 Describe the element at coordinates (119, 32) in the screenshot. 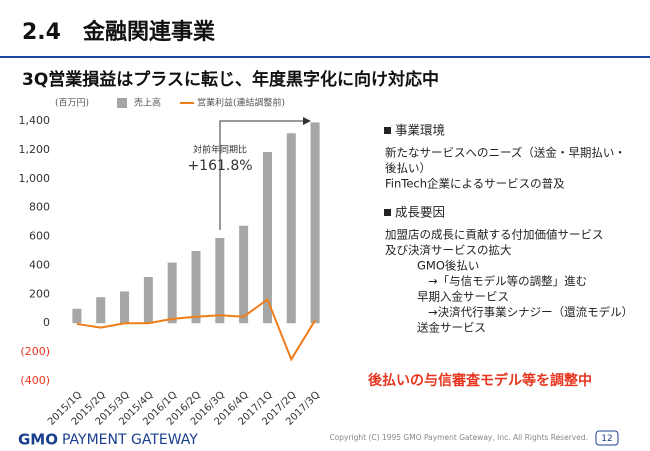

I see `header-title: 2.4 金融関連事業` at that location.